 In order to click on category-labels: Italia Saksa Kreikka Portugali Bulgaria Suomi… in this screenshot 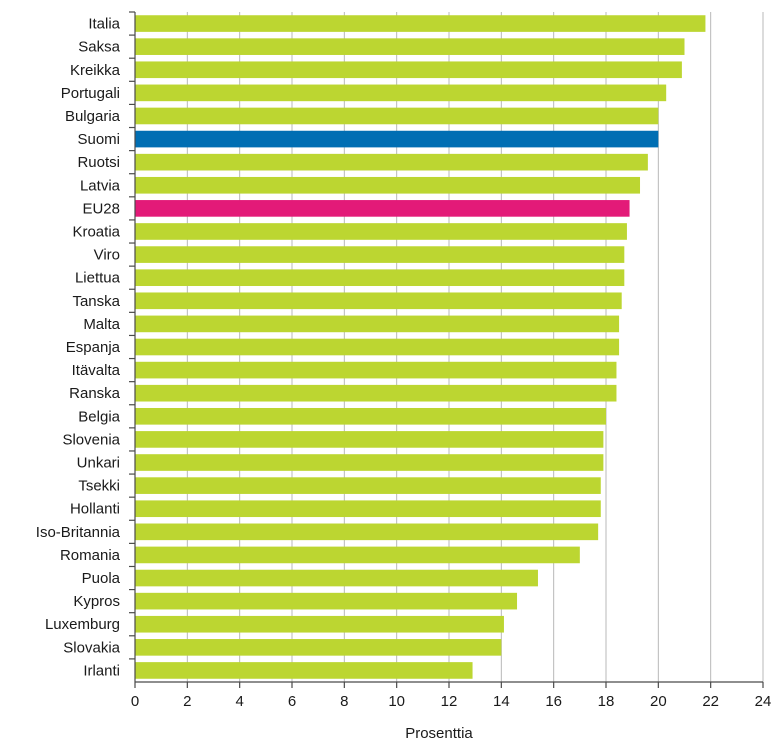, I will do `click(78, 348)`.